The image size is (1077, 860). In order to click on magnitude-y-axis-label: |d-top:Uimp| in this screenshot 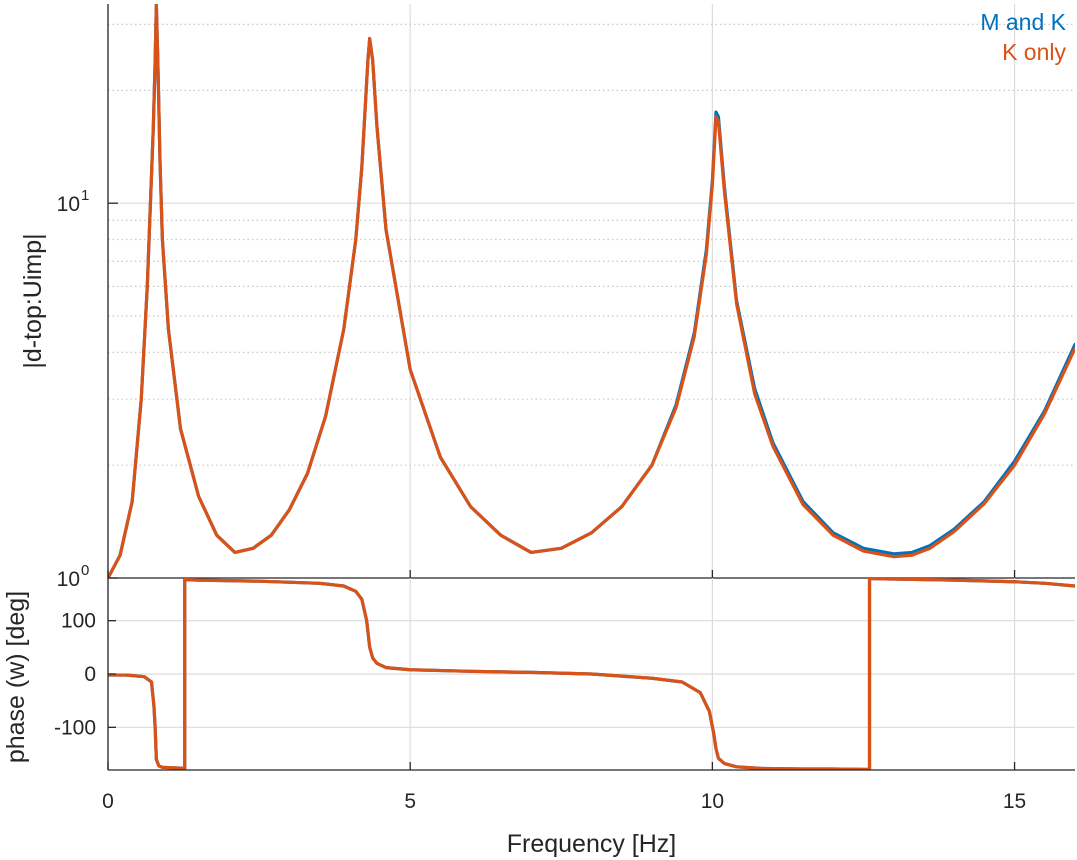, I will do `click(33, 300)`.